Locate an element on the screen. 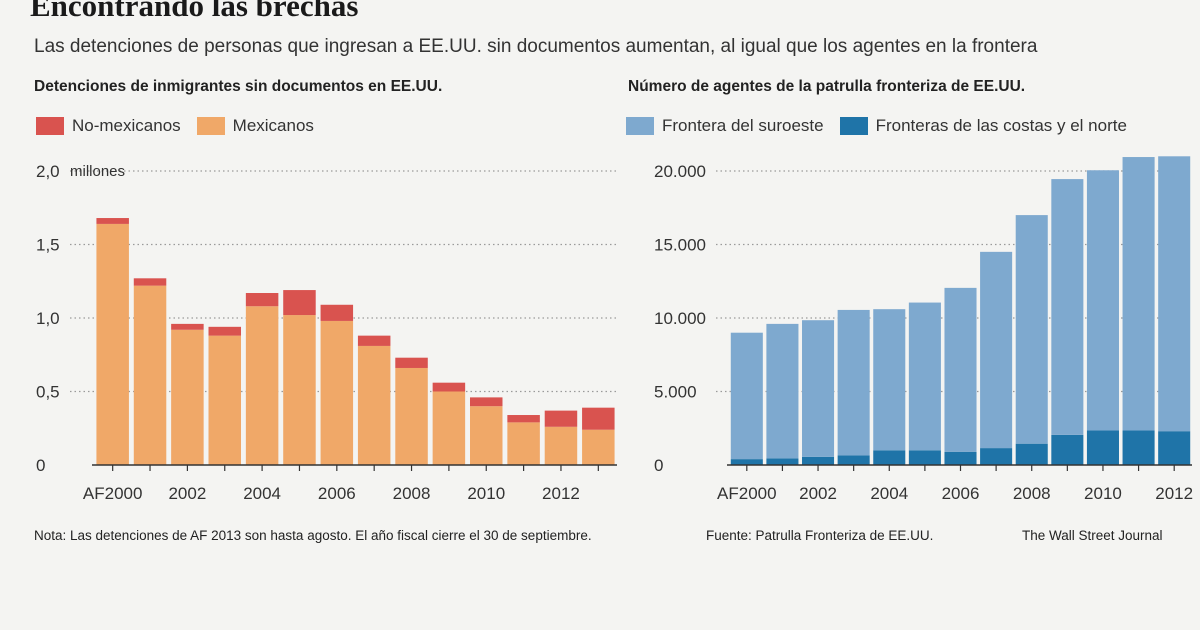 The height and width of the screenshot is (630, 1200). agents-y-tick-label: 20.000 is located at coordinates (680, 171).